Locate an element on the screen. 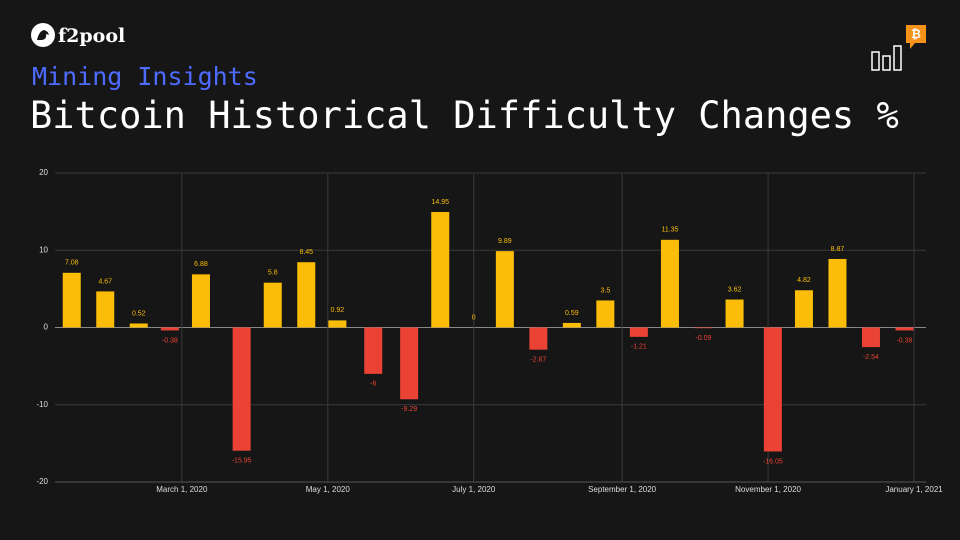  data-label: 0.52 is located at coordinates (139, 313).